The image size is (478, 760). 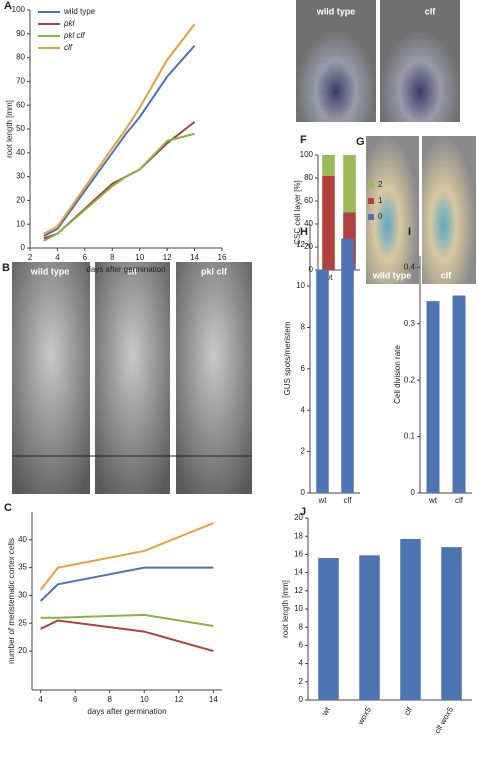 What do you see at coordinates (74, 35) in the screenshot?
I see `legend-label: pkl clf` at bounding box center [74, 35].